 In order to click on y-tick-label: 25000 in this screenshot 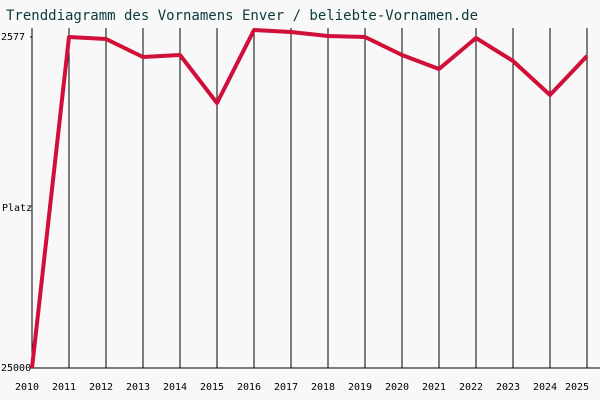, I will do `click(16, 368)`.